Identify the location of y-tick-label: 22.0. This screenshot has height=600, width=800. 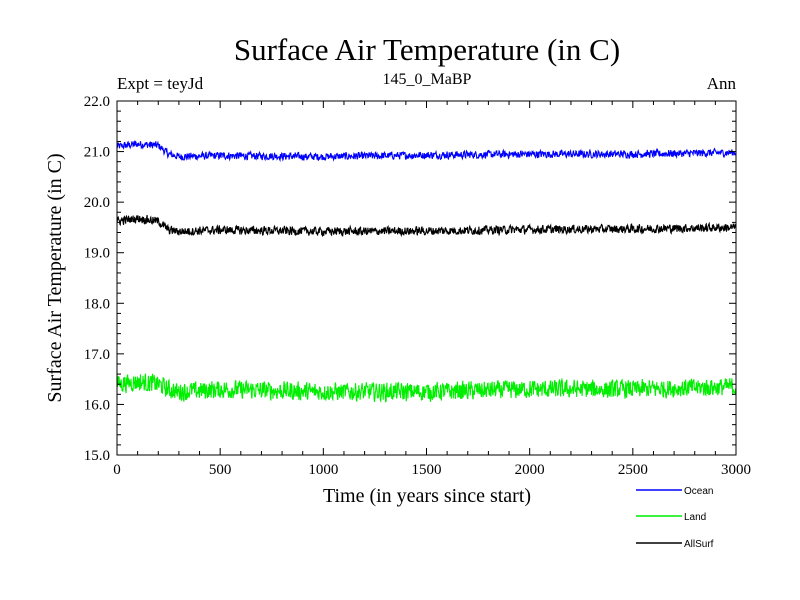
(97, 102).